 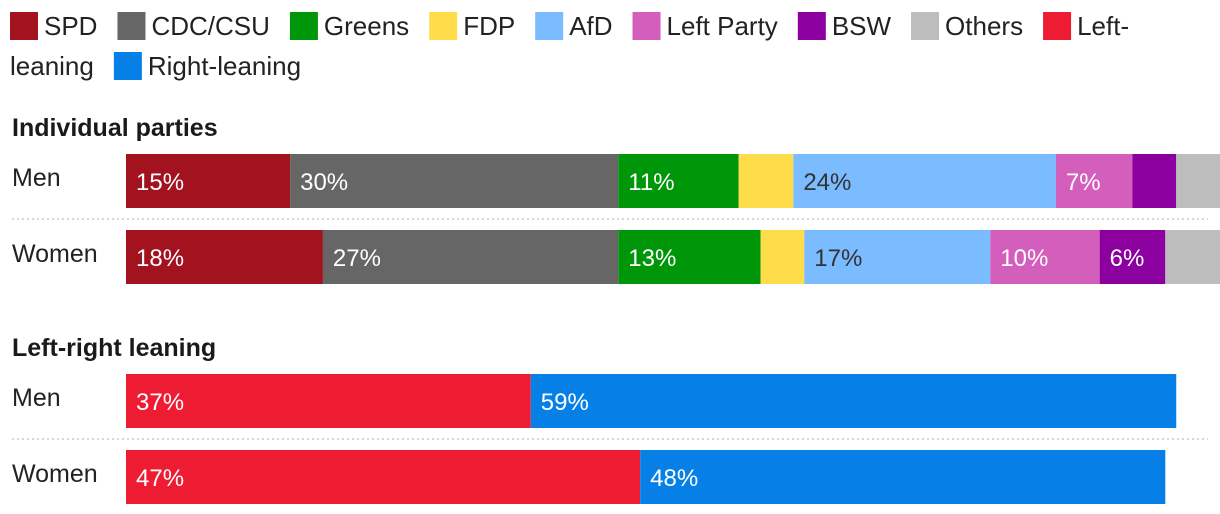 I want to click on data-label-left: 10%, so click(x=1024, y=258).